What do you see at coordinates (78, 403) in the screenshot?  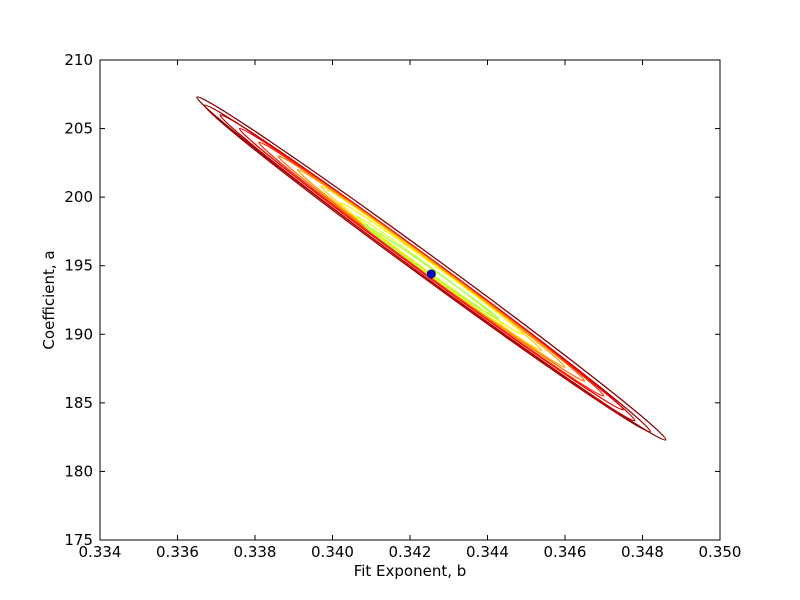 I see `y-tick-label: 185` at bounding box center [78, 403].